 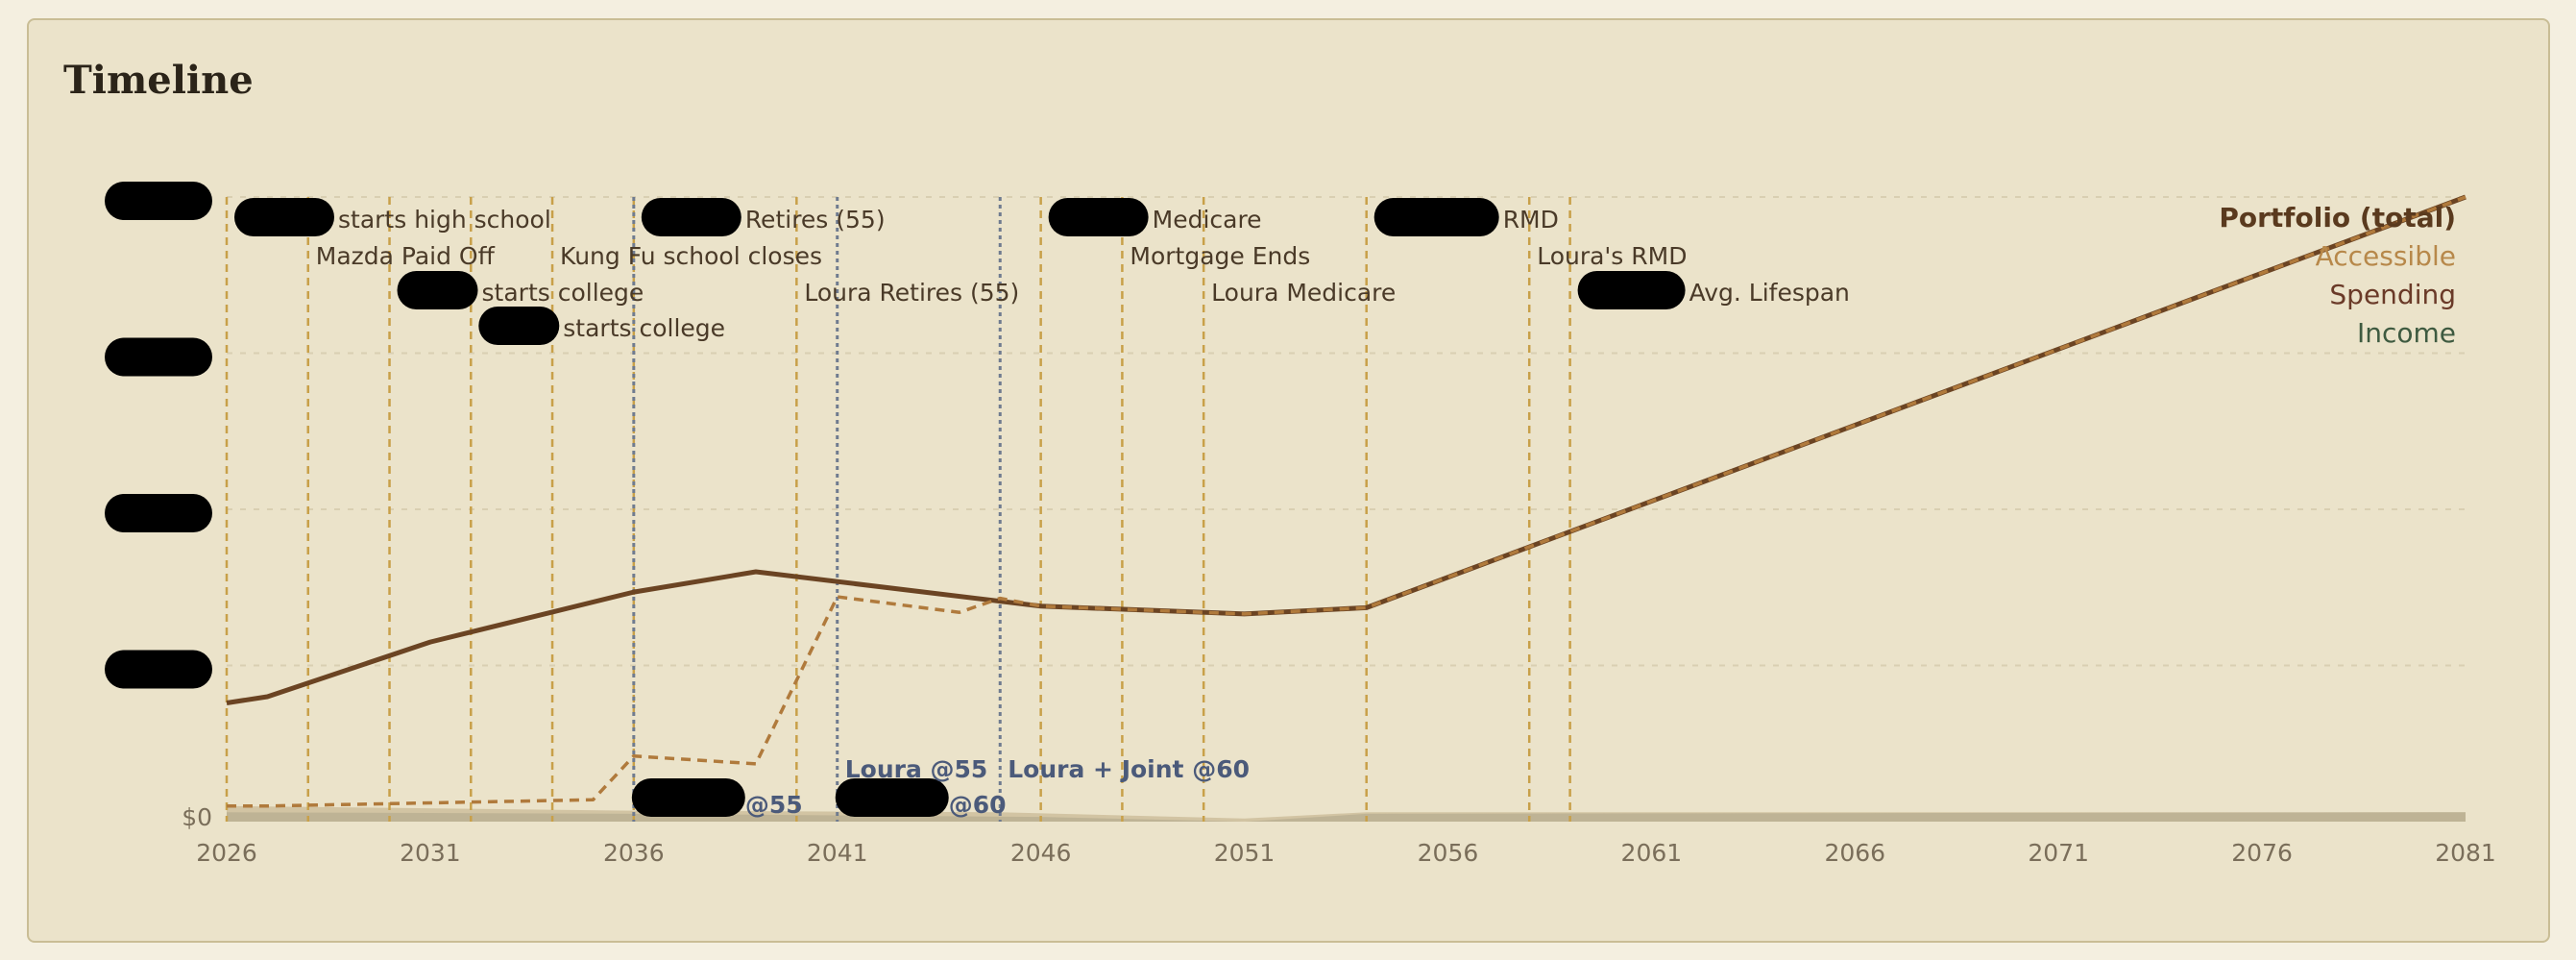 I want to click on event-label: Loura's RMD, so click(x=1612, y=256).